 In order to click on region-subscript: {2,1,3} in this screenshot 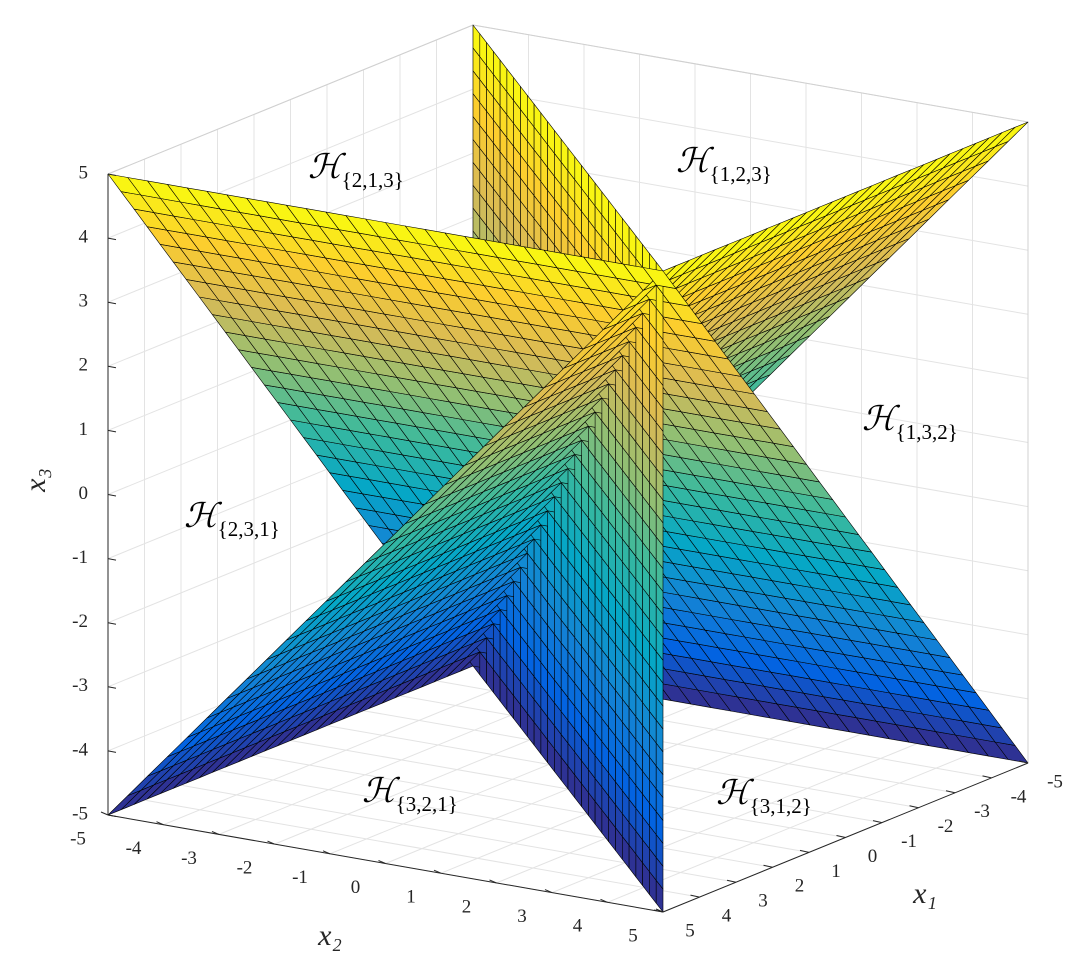, I will do `click(373, 180)`.